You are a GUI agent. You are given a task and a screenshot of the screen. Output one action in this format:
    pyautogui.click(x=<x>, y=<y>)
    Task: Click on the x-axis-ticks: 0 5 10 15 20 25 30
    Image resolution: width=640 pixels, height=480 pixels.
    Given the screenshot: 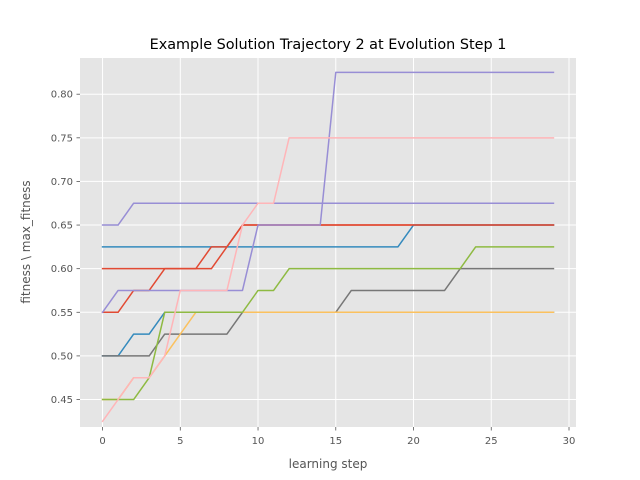 What is the action you would take?
    pyautogui.click(x=337, y=437)
    